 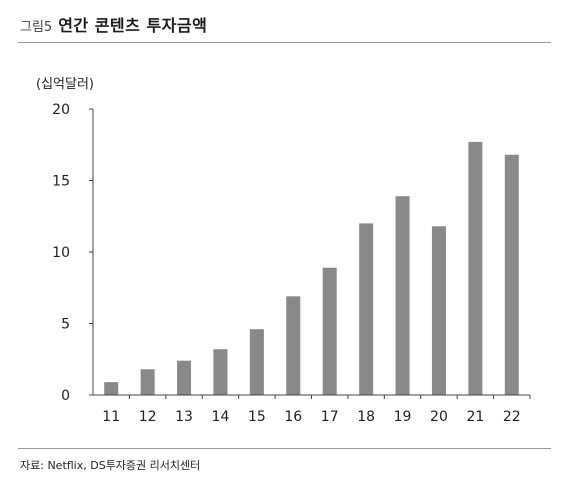 I want to click on header-divider, so click(x=284, y=42).